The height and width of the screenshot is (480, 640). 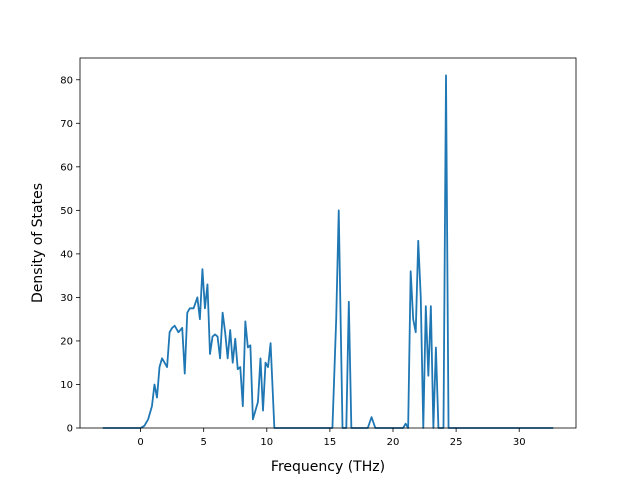 What do you see at coordinates (66, 211) in the screenshot?
I see `y-tick-label: 50` at bounding box center [66, 211].